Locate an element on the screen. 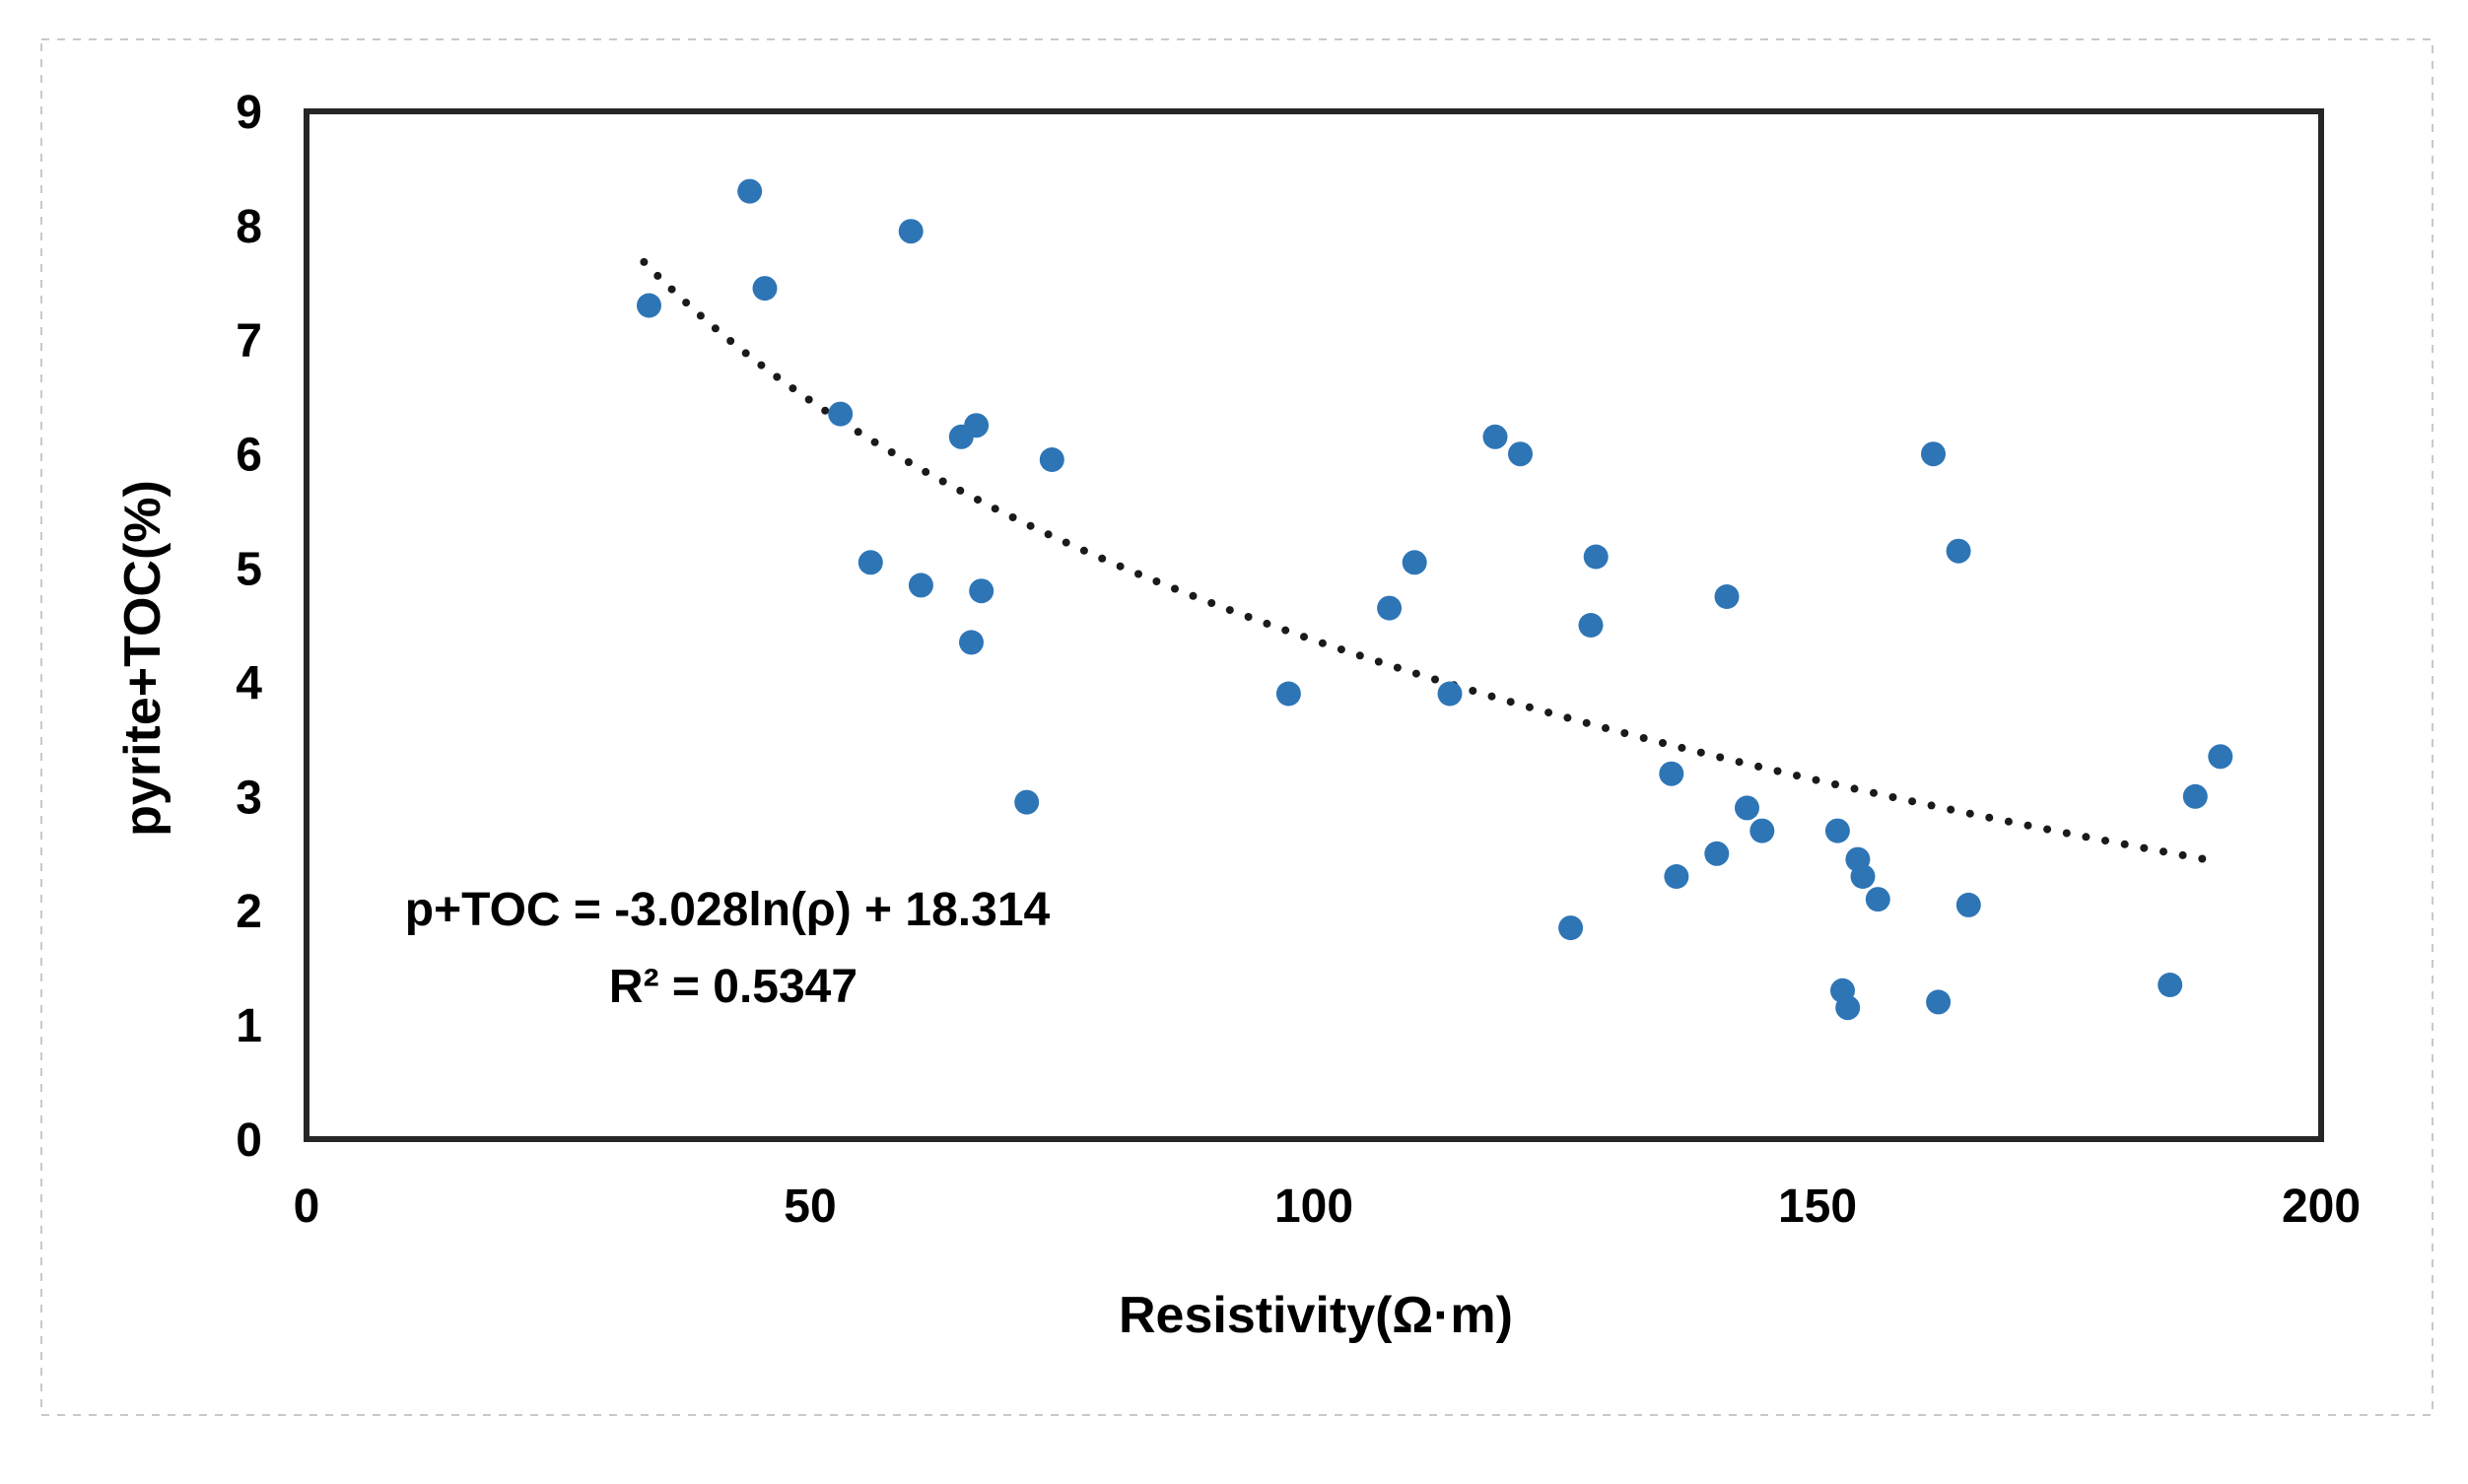 The height and width of the screenshot is (1484, 2468). x-axis-title: Resistivity(Ω·m) is located at coordinates (1316, 1315).